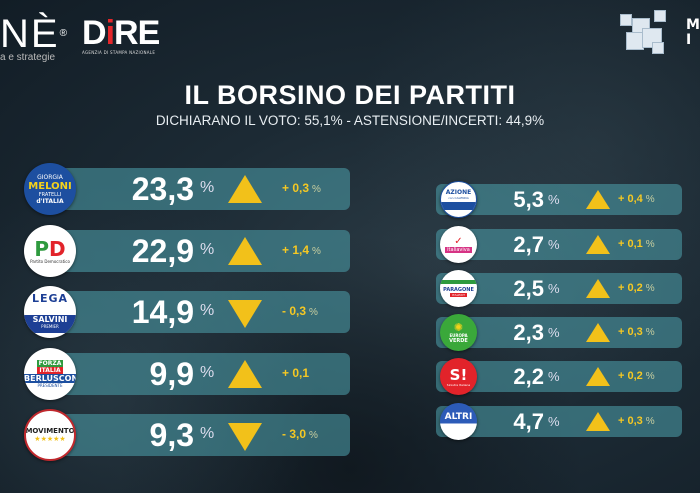 The width and height of the screenshot is (700, 493). I want to click on party-row-lega: LEGA SALVINI PREMIER 14,9 % - 0,3%, so click(187, 312).